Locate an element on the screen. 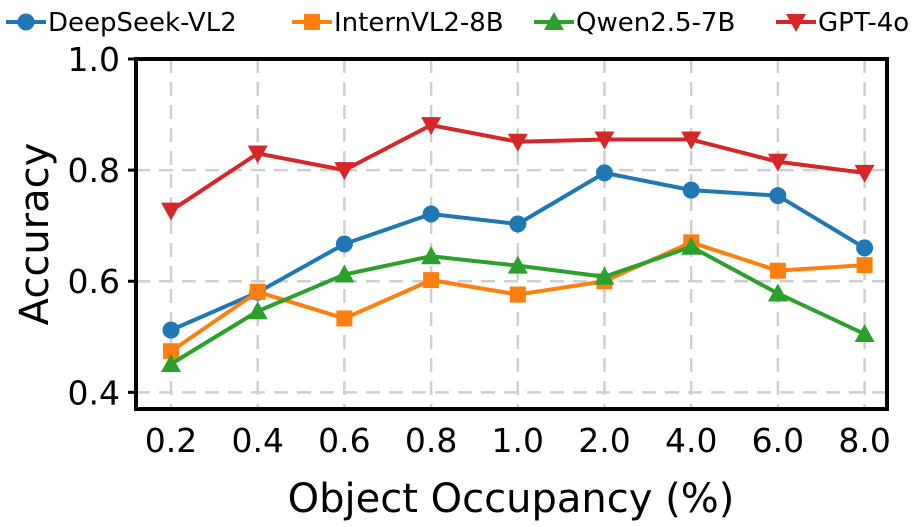 This screenshot has height=527, width=913. legend-label-gpt-4o: GPT-4o is located at coordinates (863, 23).